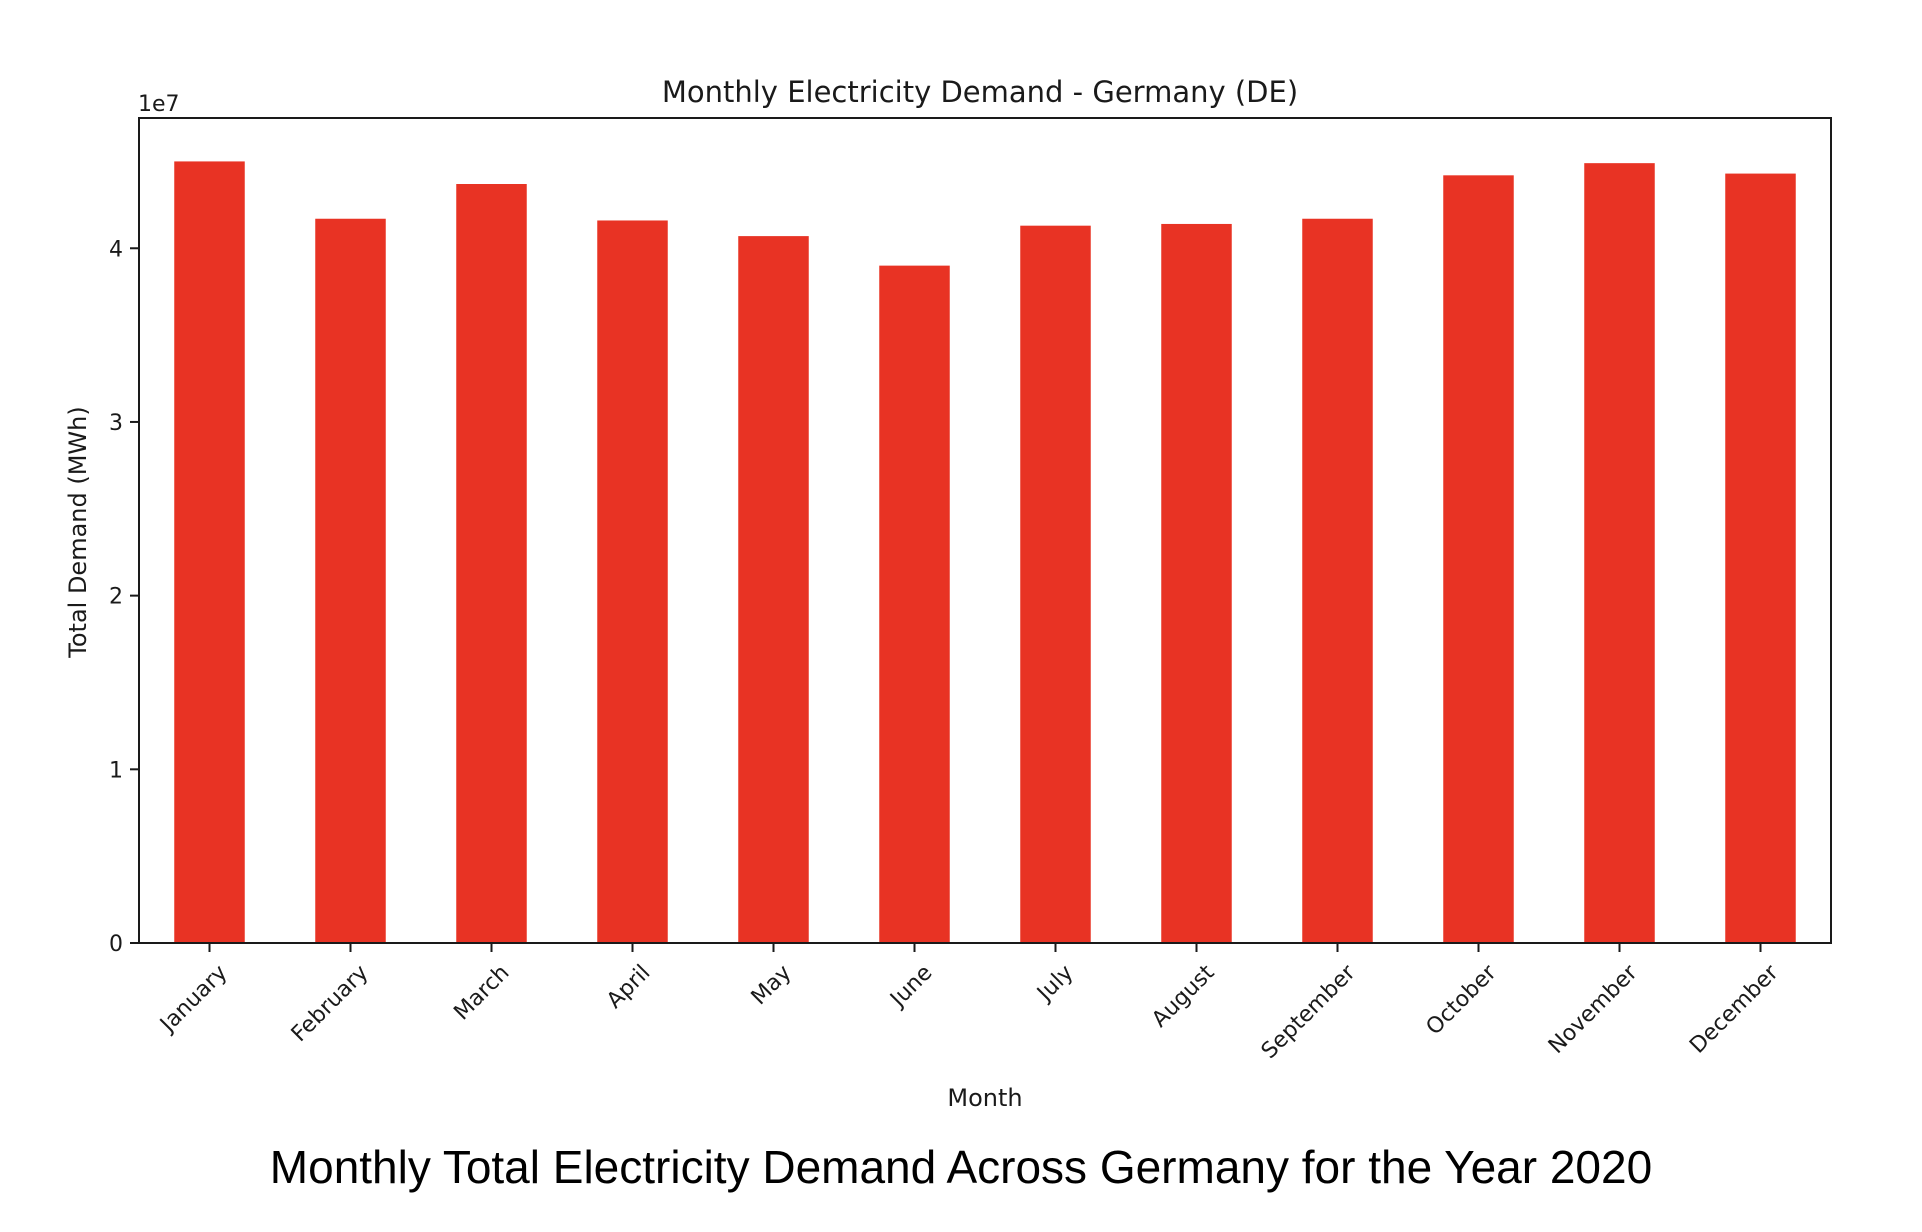 This screenshot has height=1232, width=1922. Describe the element at coordinates (350, 581) in the screenshot. I see `bar-february` at that location.